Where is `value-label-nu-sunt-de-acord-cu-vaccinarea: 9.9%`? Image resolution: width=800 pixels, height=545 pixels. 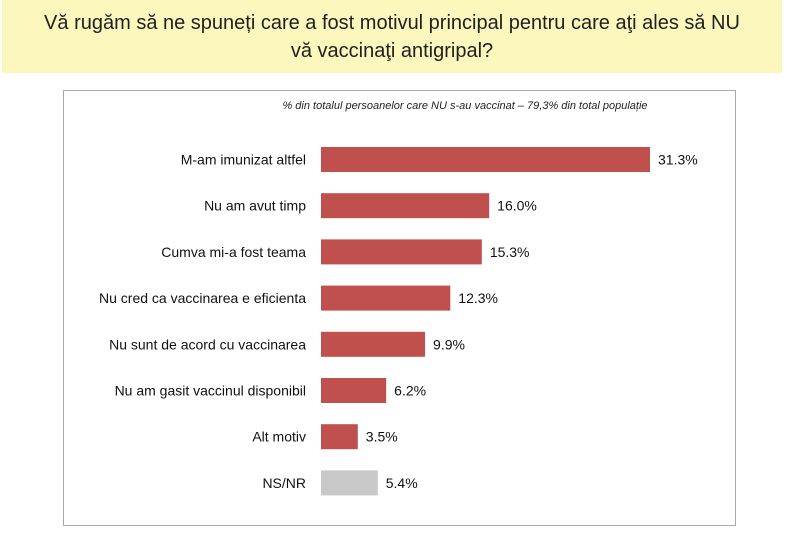 value-label-nu-sunt-de-acord-cu-vaccinarea: 9.9% is located at coordinates (449, 344).